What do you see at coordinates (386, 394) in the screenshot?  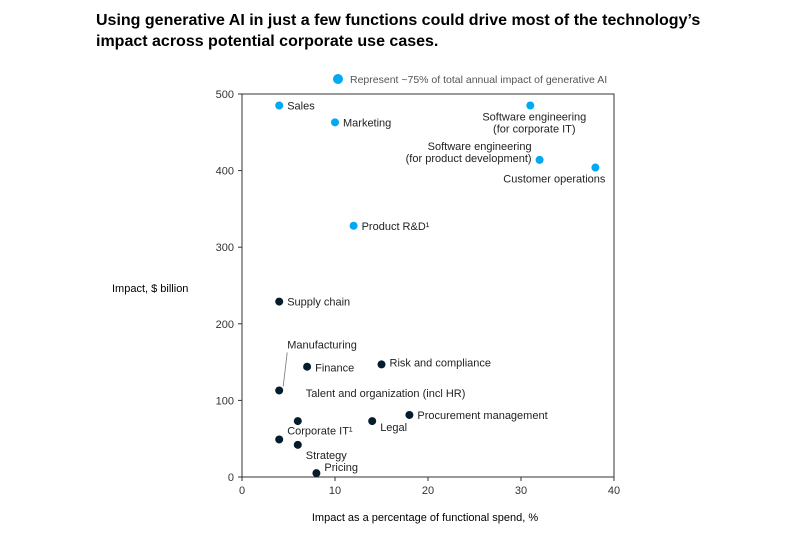 I see `data-point-label: Talent and organization (incl HR)` at bounding box center [386, 394].